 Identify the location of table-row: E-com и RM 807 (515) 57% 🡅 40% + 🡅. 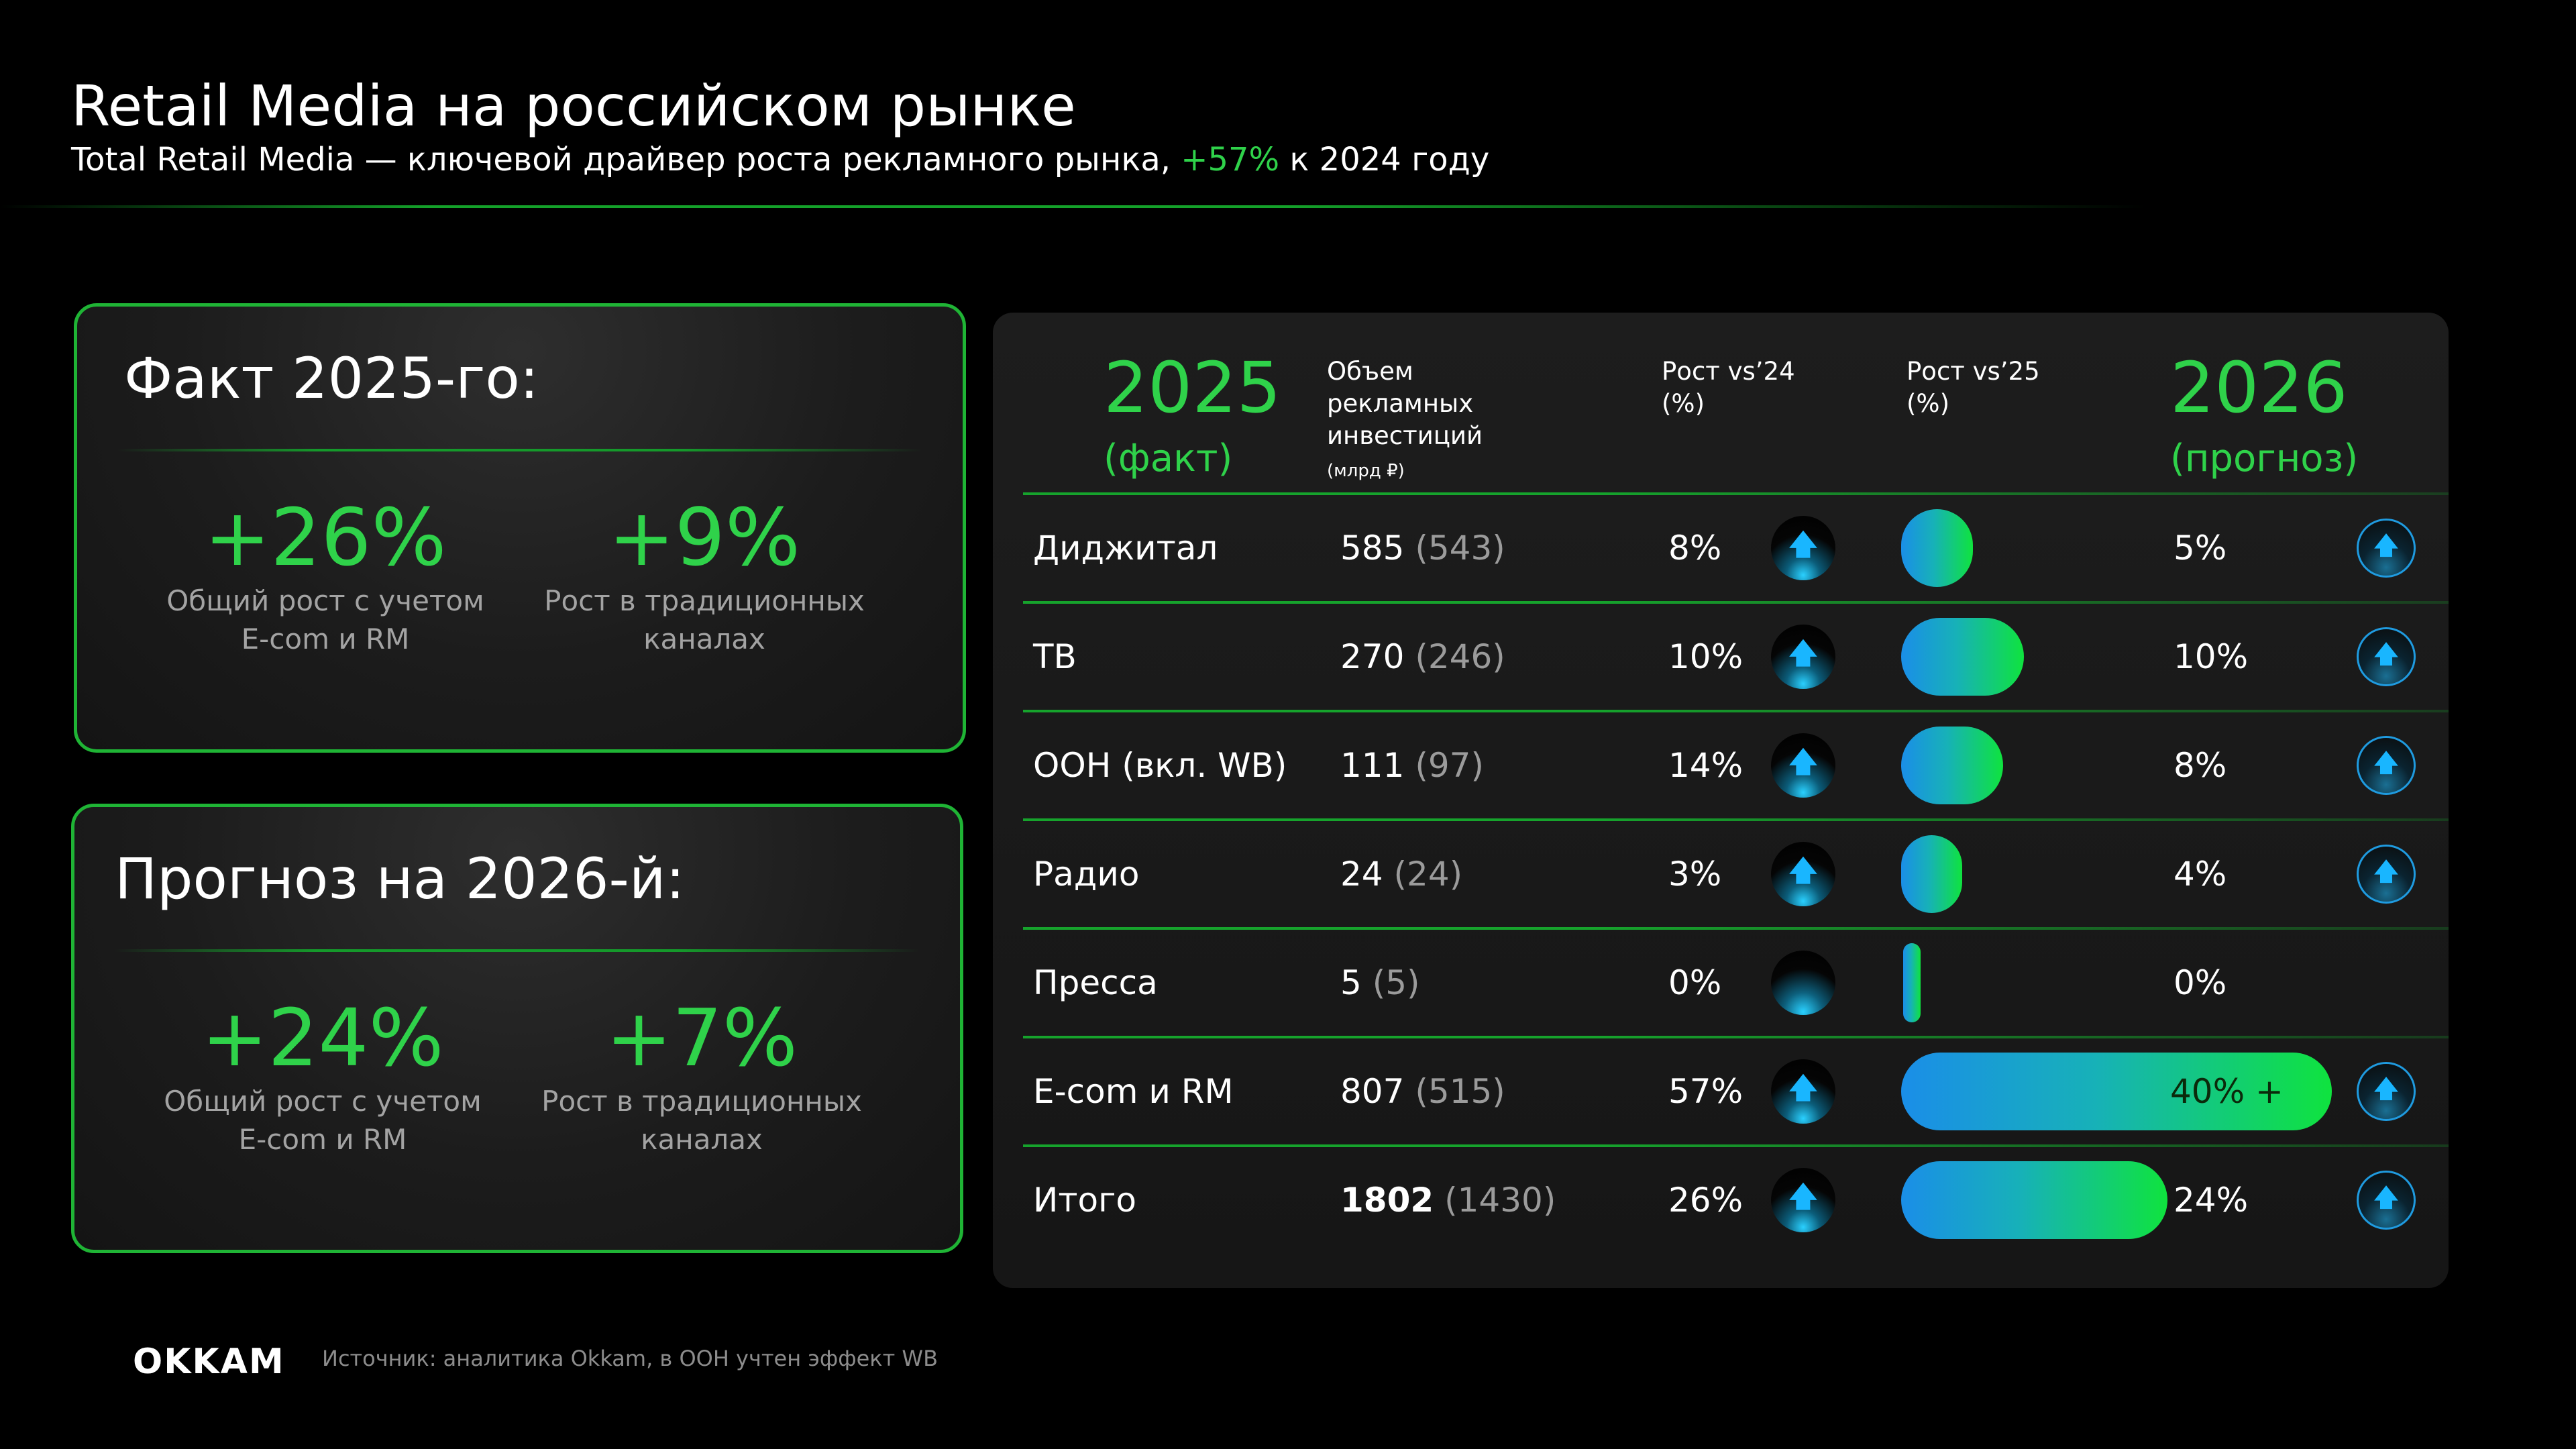
(1721, 1091).